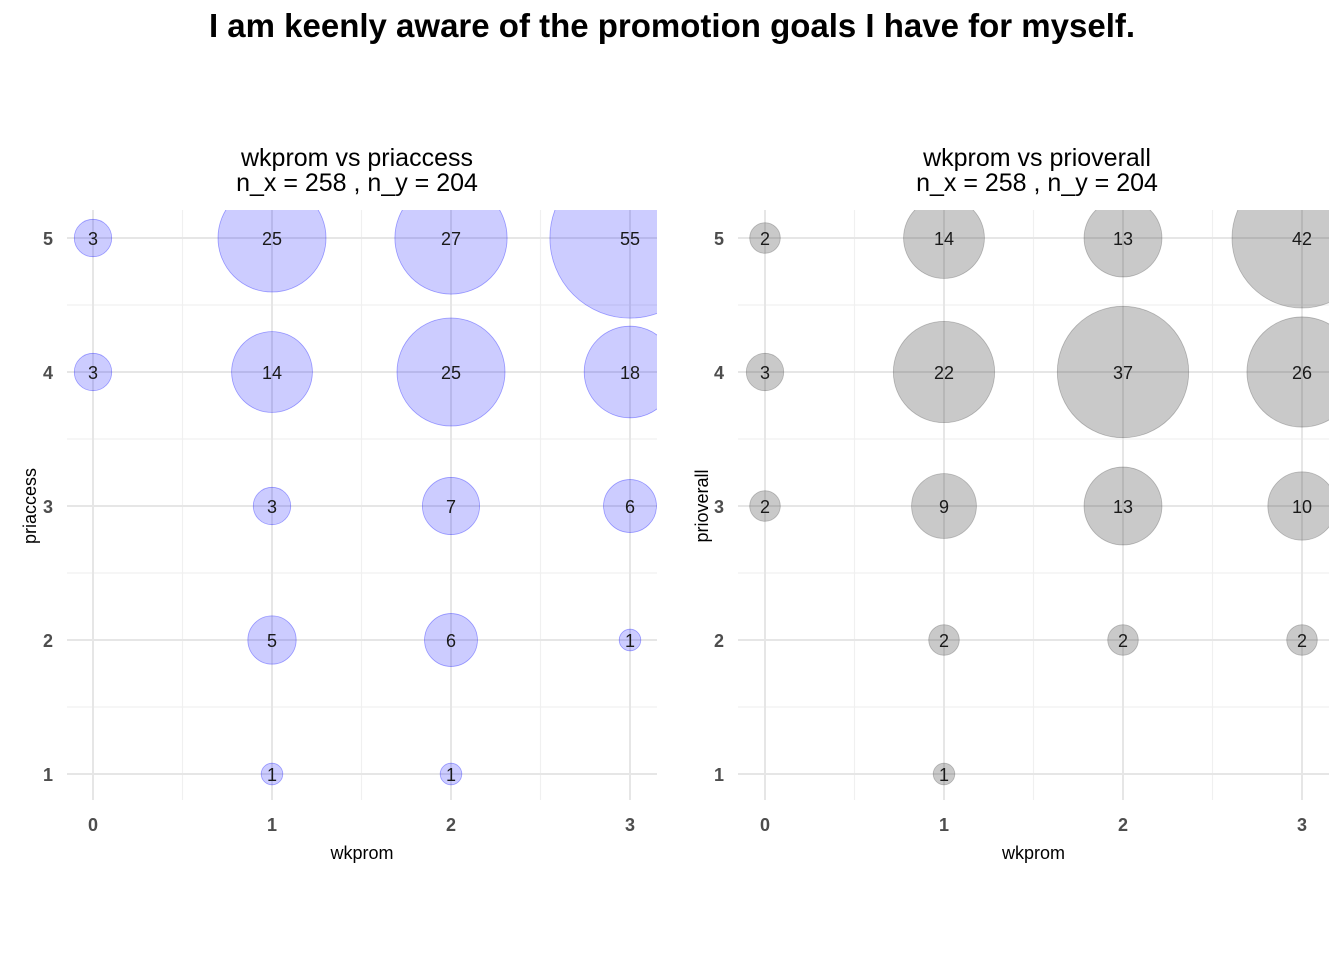  I want to click on bubble-count-label: 27, so click(451, 239).